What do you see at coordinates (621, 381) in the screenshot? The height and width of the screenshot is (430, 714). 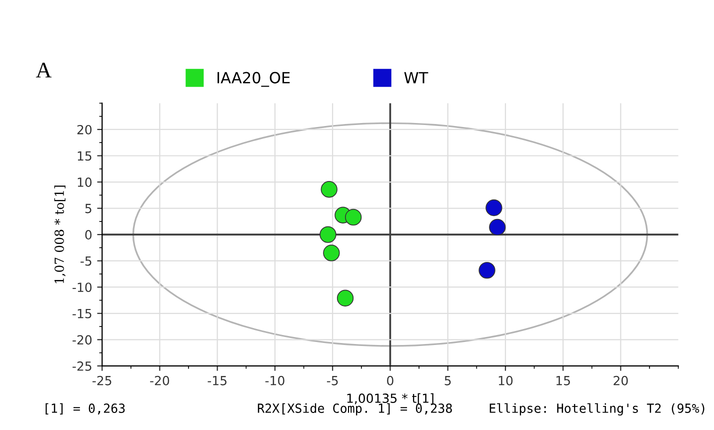 I see `x-tick-label: 20` at bounding box center [621, 381].